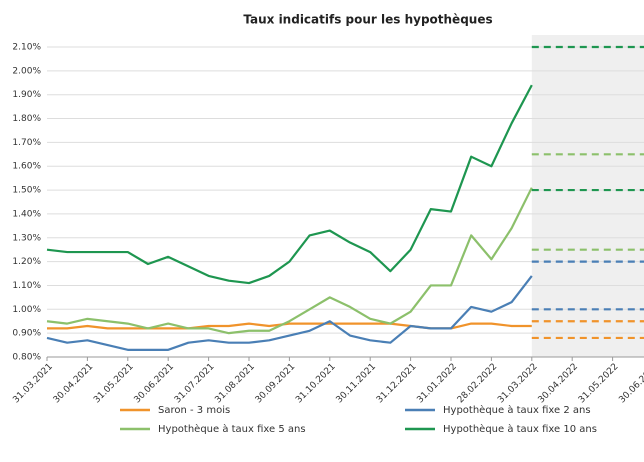 The height and width of the screenshot is (462, 644). I want to click on legend-label: Saron - 3 mois, so click(194, 410).